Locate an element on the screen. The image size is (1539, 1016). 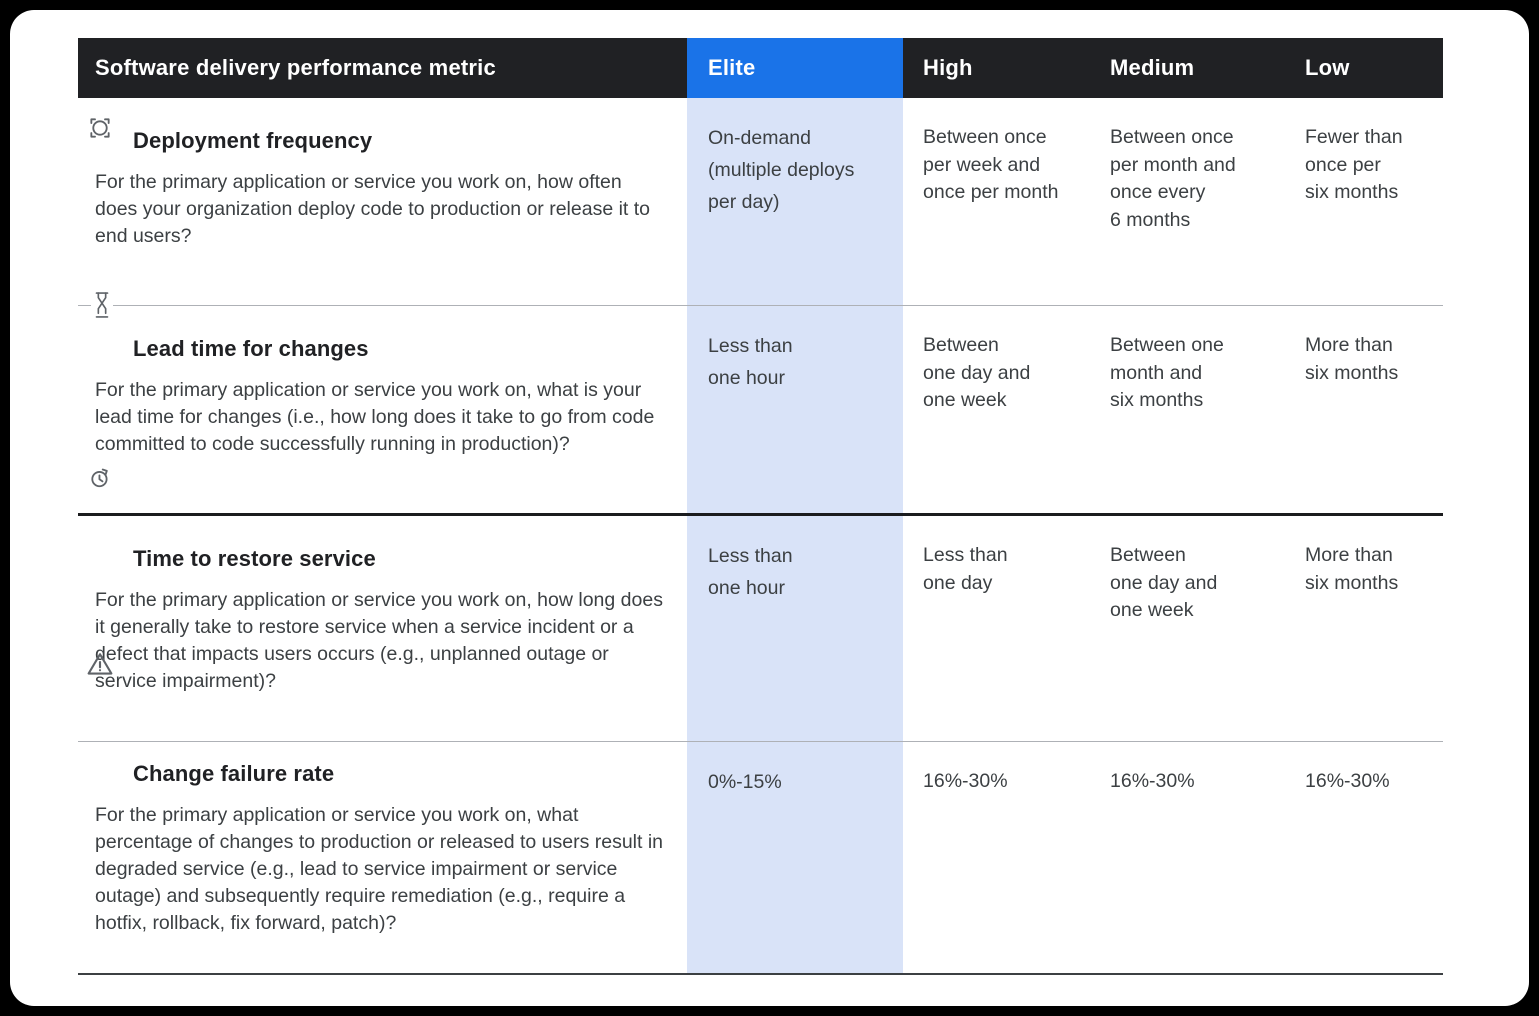
cell-elite: On-demand (multiple deploys per day) is located at coordinates (795, 201).